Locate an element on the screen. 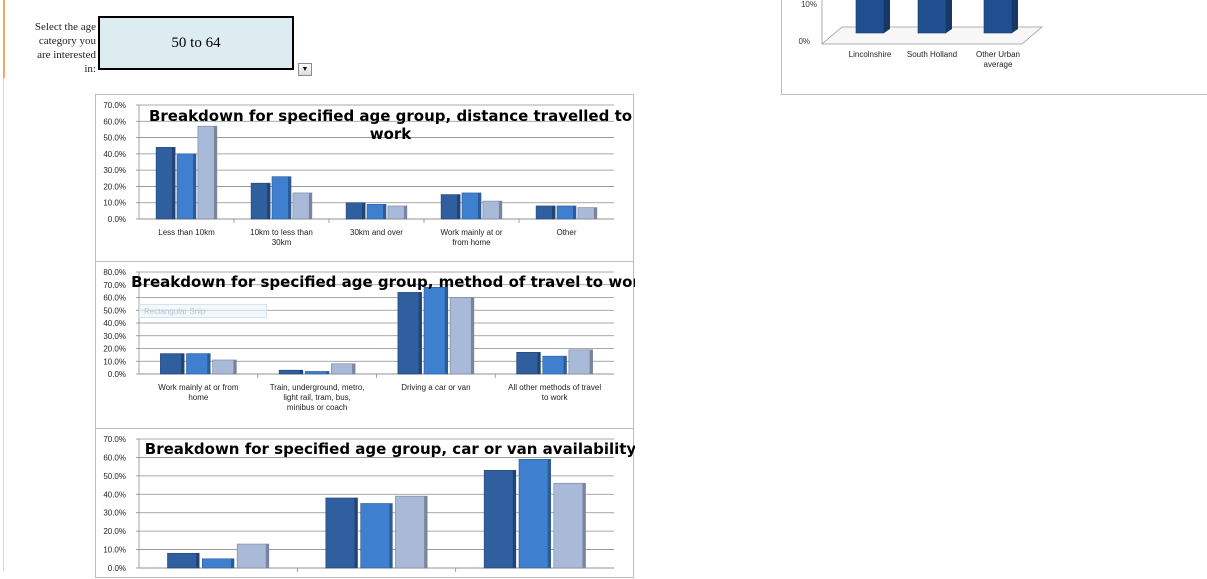  category-label: Other is located at coordinates (566, 232).